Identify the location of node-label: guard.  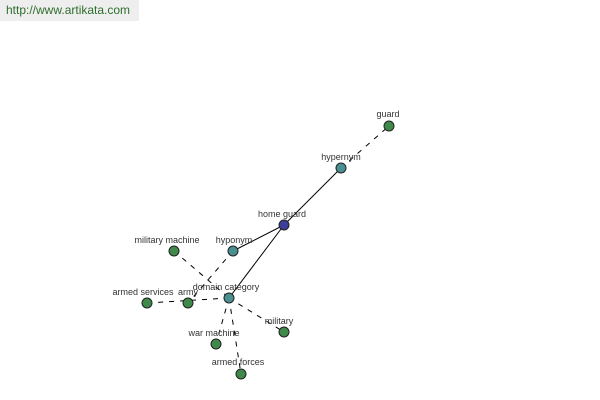
(387, 114).